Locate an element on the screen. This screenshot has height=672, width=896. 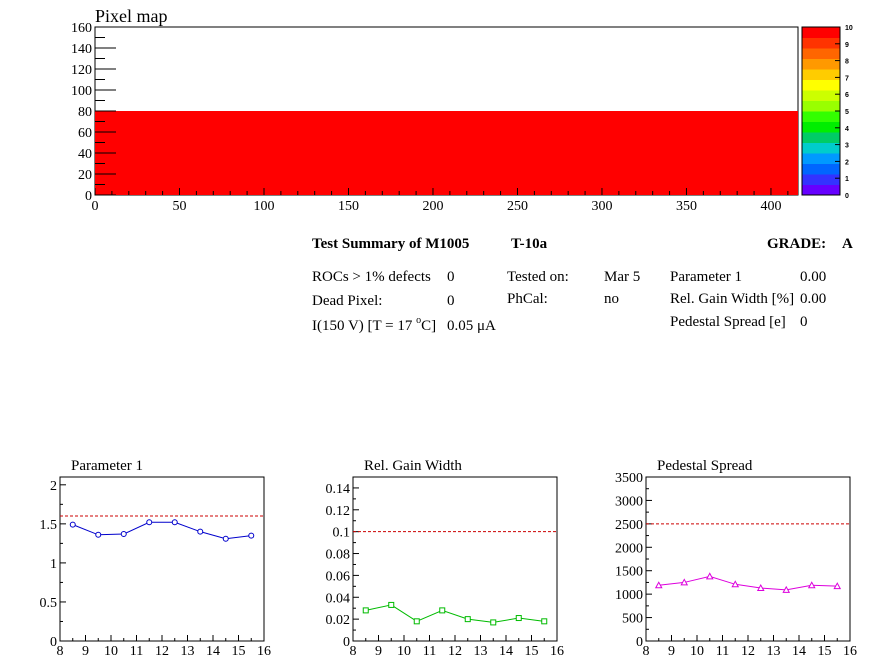
y-tick-label: 3500 is located at coordinates (629, 478).